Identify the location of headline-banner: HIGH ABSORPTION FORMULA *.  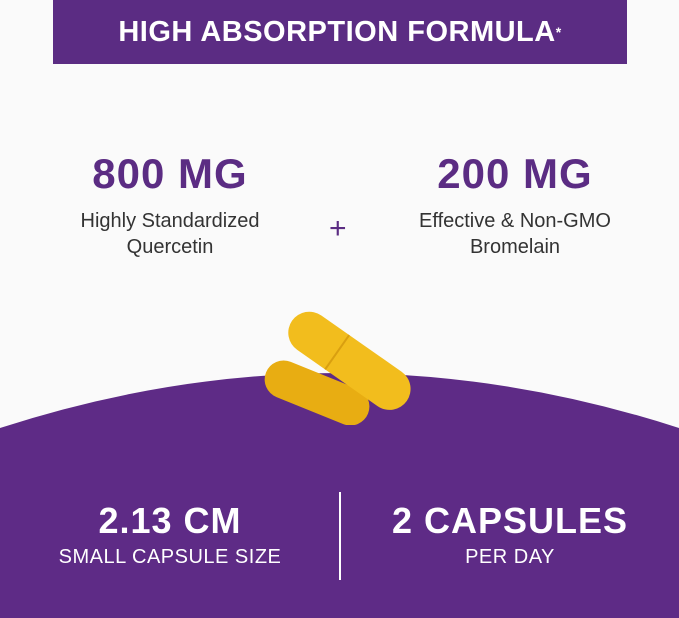
(340, 32).